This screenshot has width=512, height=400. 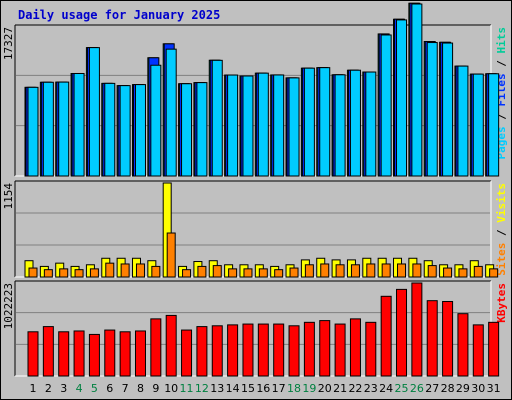 What do you see at coordinates (140, 388) in the screenshot?
I see `x-tick-label: 8` at bounding box center [140, 388].